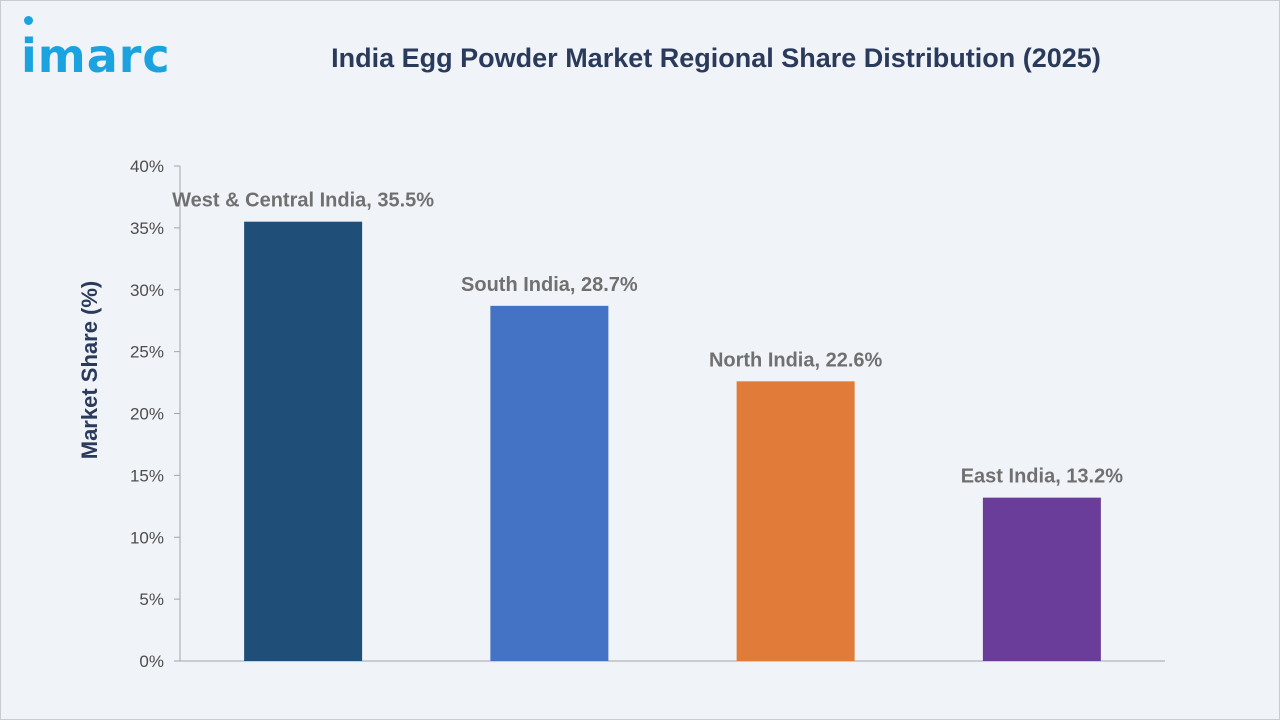 This screenshot has height=720, width=1280. Describe the element at coordinates (147, 537) in the screenshot. I see `y-tick-label: 10%` at that location.